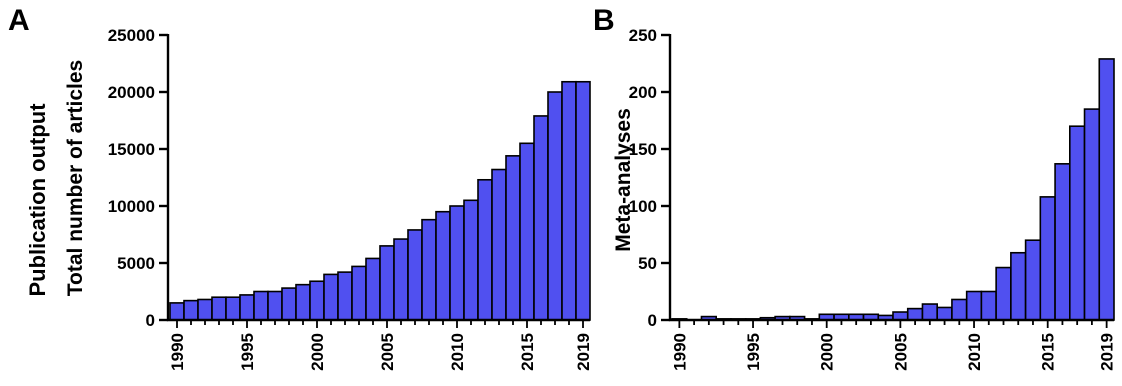  What do you see at coordinates (915, 314) in the screenshot?
I see `bar-b-2006` at bounding box center [915, 314].